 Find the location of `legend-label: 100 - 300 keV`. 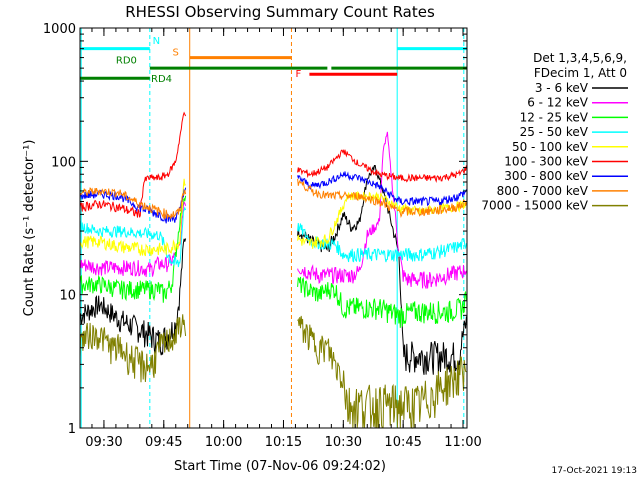

legend-label: 100 - 300 keV is located at coordinates (546, 162).